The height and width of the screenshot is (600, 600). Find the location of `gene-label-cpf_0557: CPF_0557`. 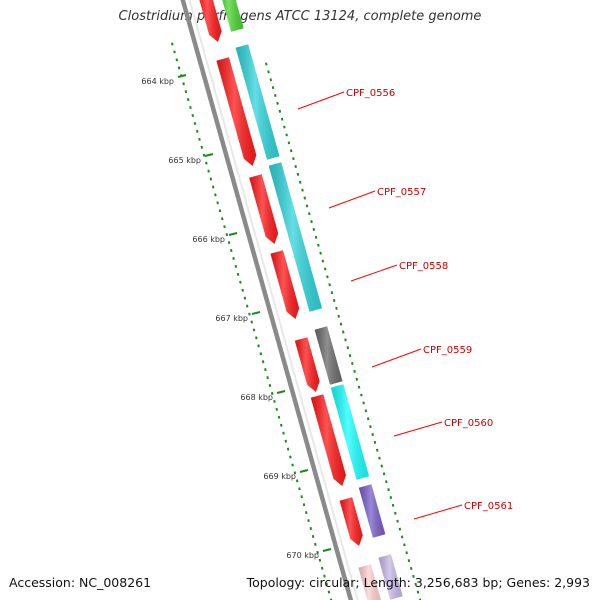

gene-label-cpf_0557: CPF_0557 is located at coordinates (377, 198).